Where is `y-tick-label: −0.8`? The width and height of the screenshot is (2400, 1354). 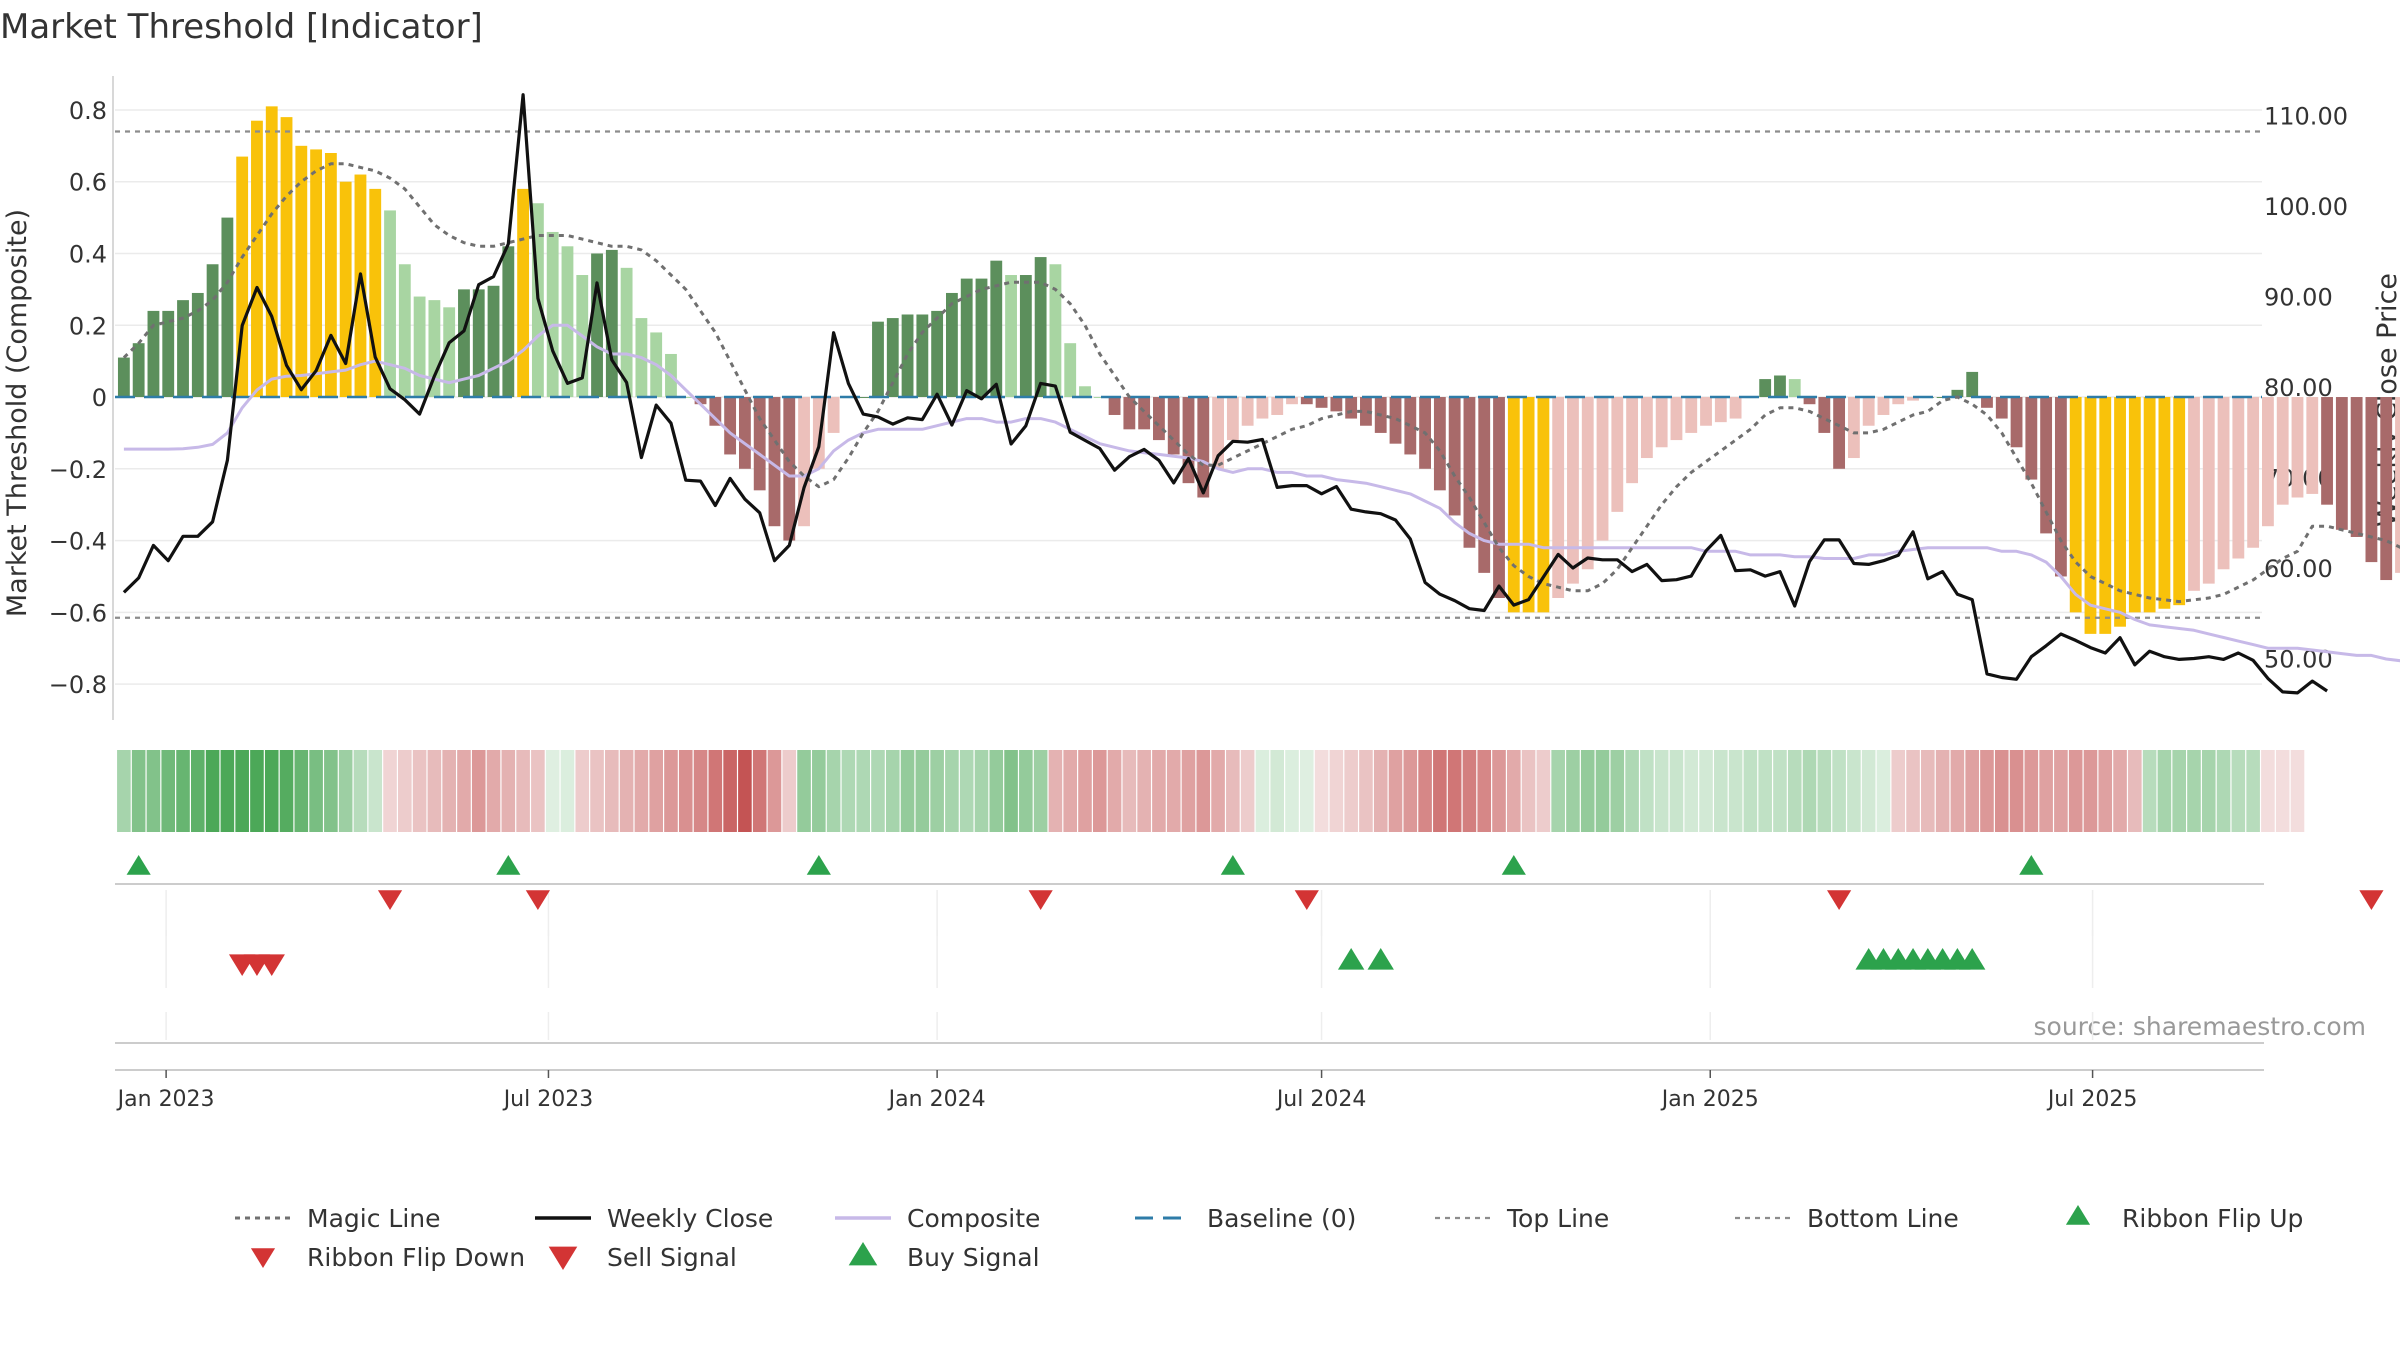 y-tick-label: −0.8 is located at coordinates (78, 685).